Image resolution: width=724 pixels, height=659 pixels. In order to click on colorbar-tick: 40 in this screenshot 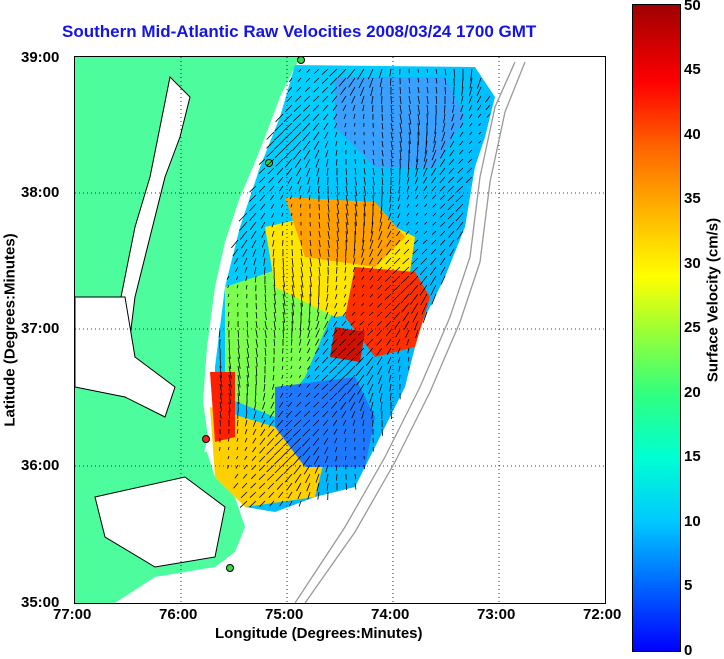, I will do `click(692, 134)`.